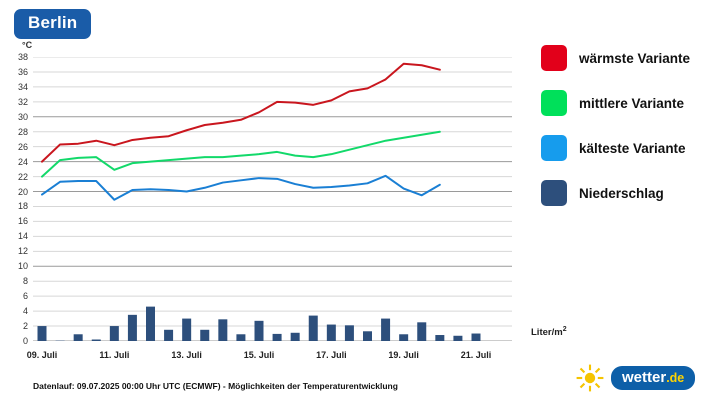 This screenshot has height=403, width=717. I want to click on legend-item-label: kälteste Variante, so click(632, 148).